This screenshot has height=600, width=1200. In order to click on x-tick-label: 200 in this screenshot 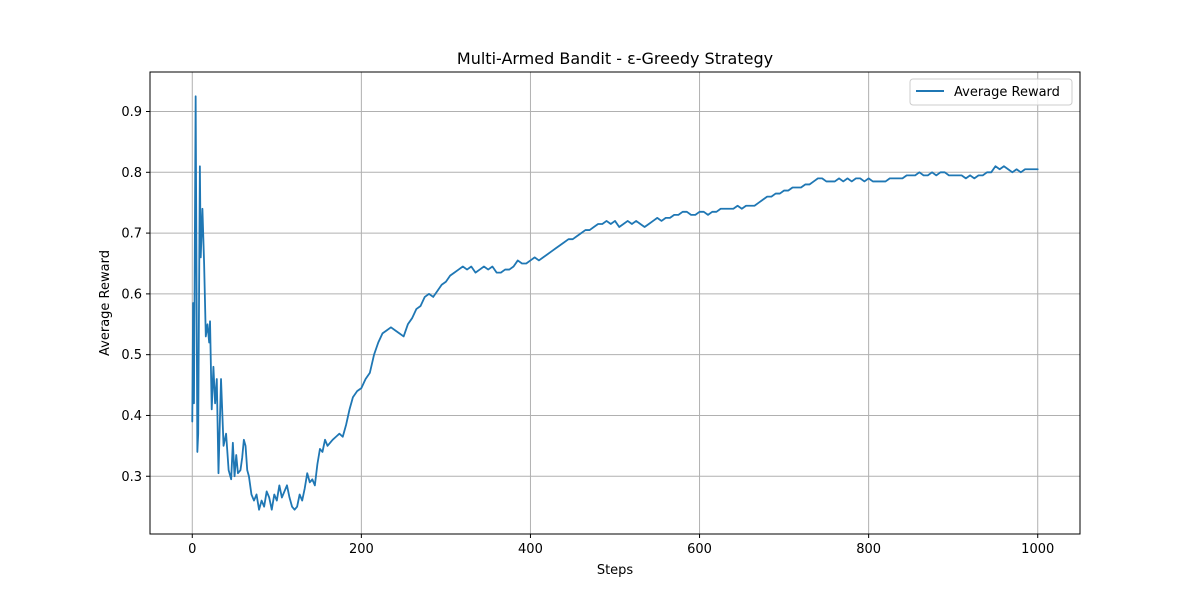, I will do `click(361, 549)`.